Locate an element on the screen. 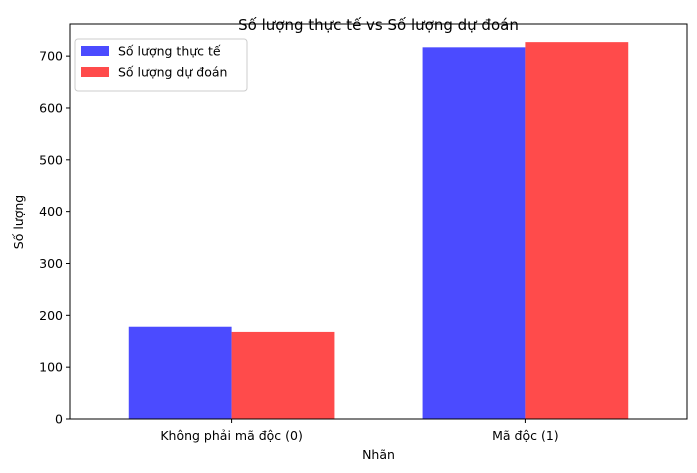  legend-frame is located at coordinates (161, 65).